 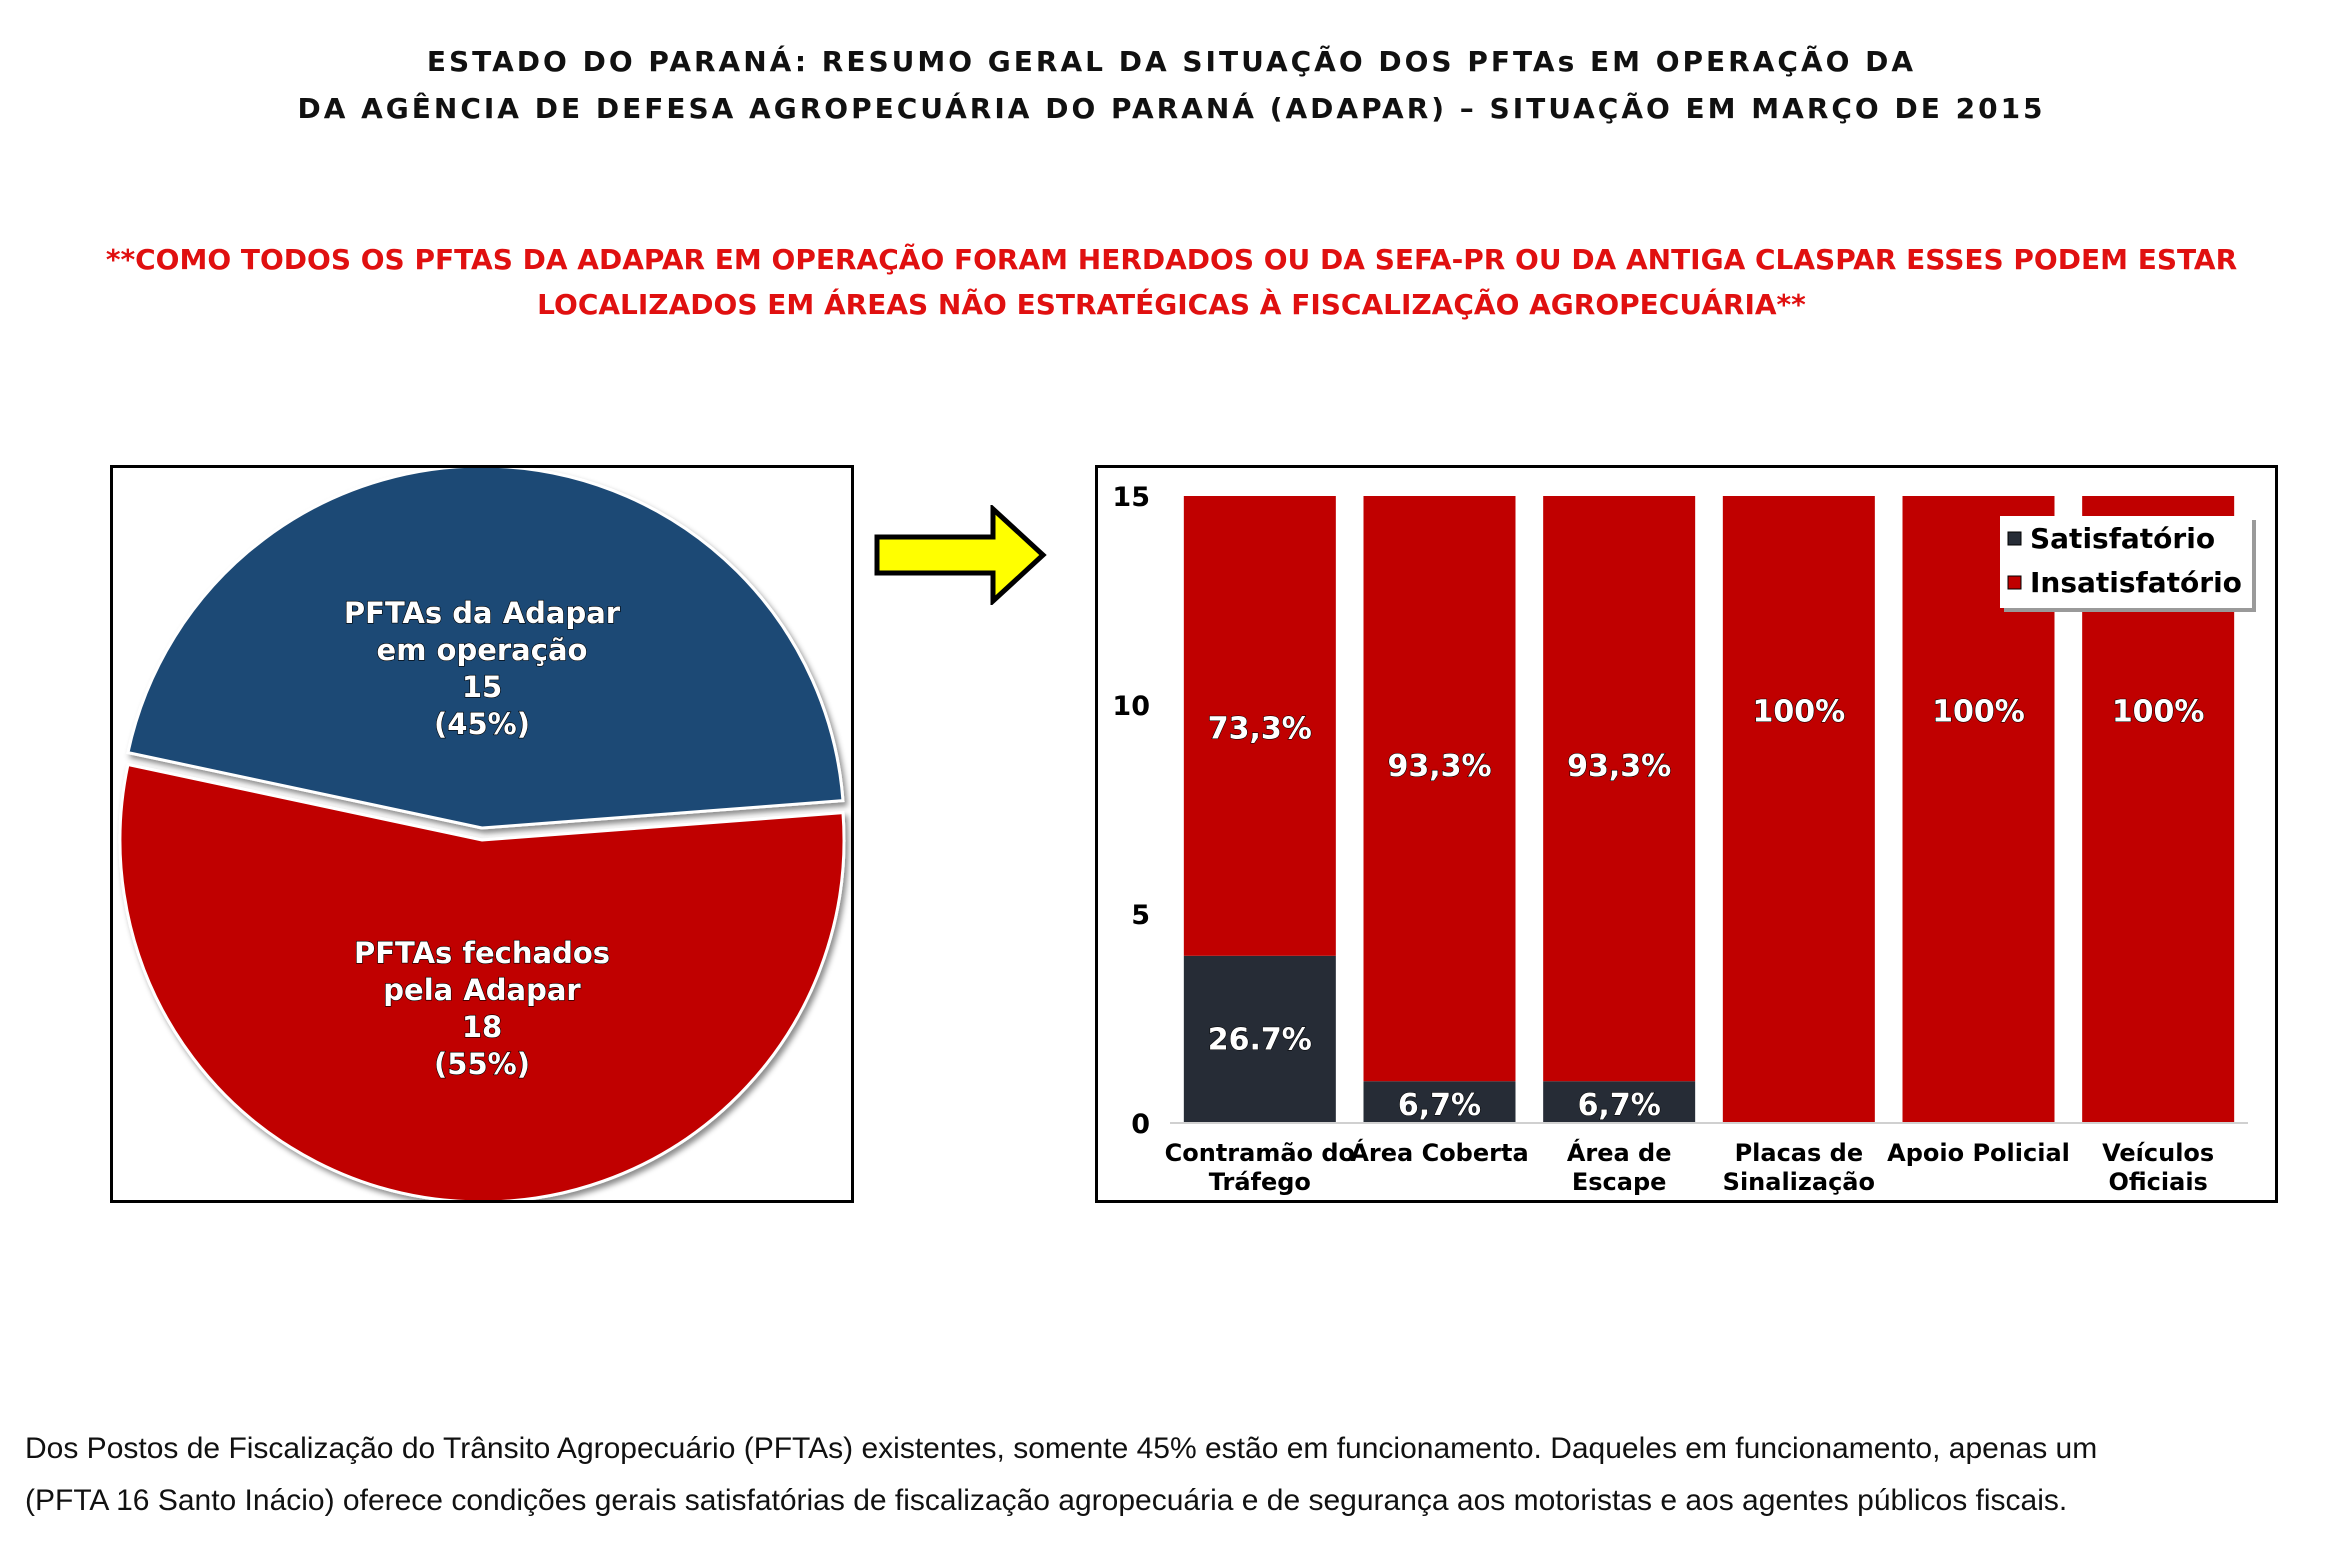 What do you see at coordinates (2136, 582) in the screenshot?
I see `legend-label-insatisfatório: Insatisfatório` at bounding box center [2136, 582].